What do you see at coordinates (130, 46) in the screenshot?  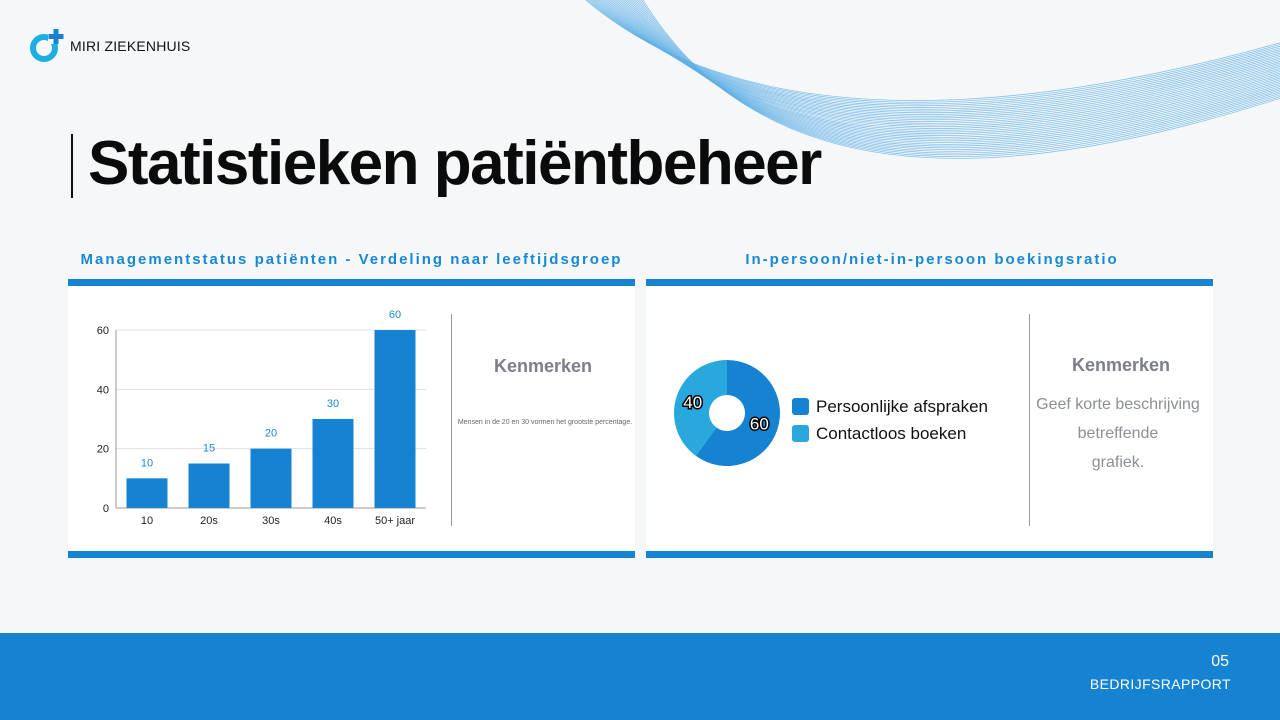 I see `logo-text: MIRI ZIEKENHUIS` at bounding box center [130, 46].